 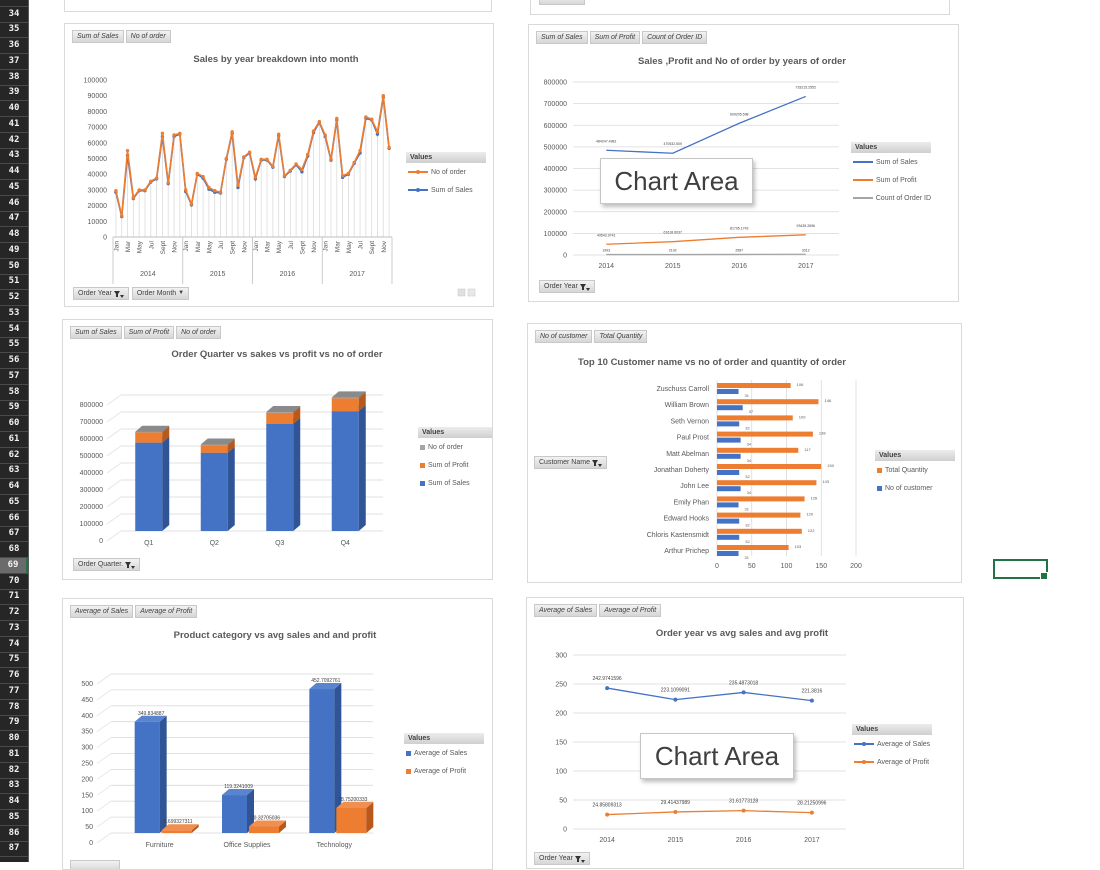 I want to click on row-header: 56, so click(x=14, y=361).